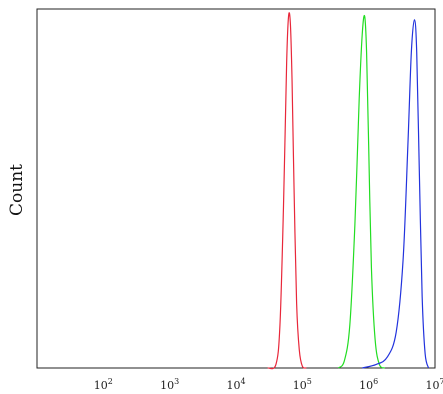 The image size is (443, 394). I want to click on x-tick-label: 10³, so click(169, 384).